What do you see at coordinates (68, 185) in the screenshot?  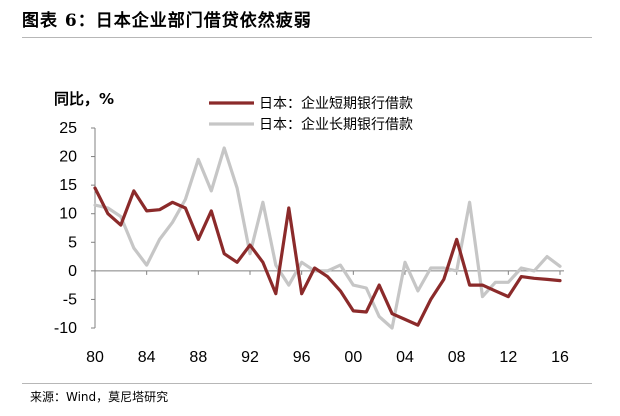 I see `y-tick-label: 15` at bounding box center [68, 185].